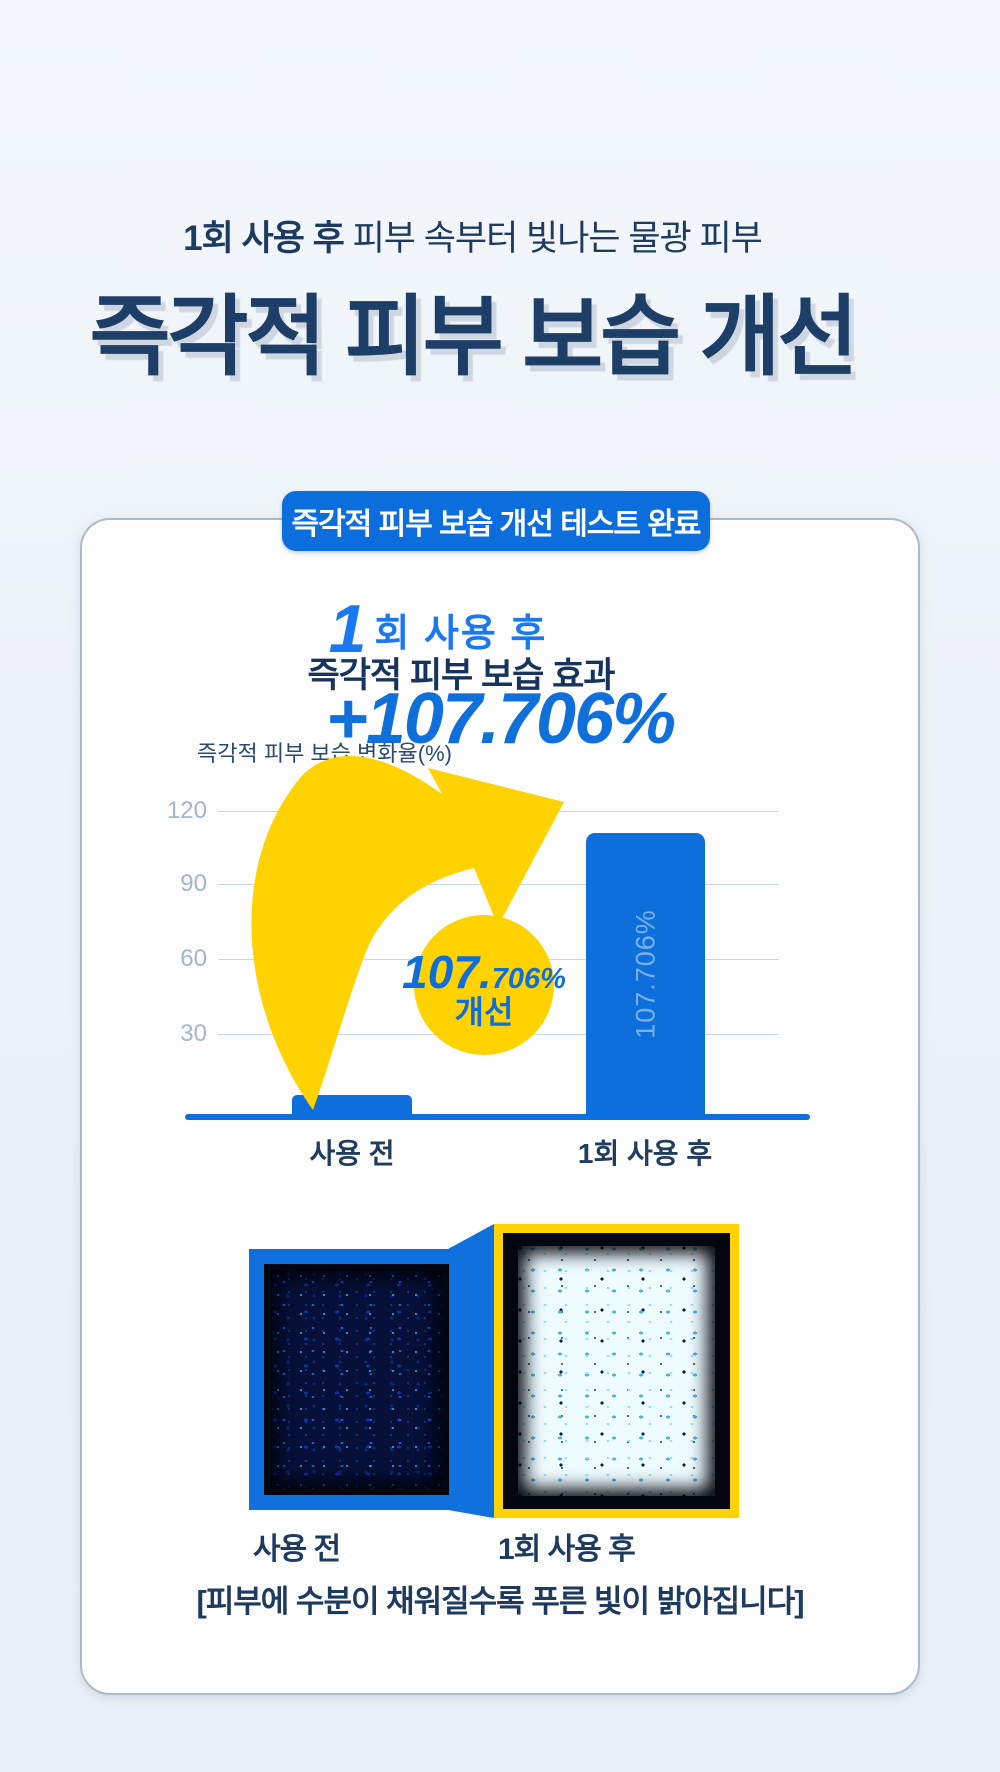 The height and width of the screenshot is (1772, 1000). What do you see at coordinates (645, 1153) in the screenshot?
I see `xlabel-after: 1회 사용 후` at bounding box center [645, 1153].